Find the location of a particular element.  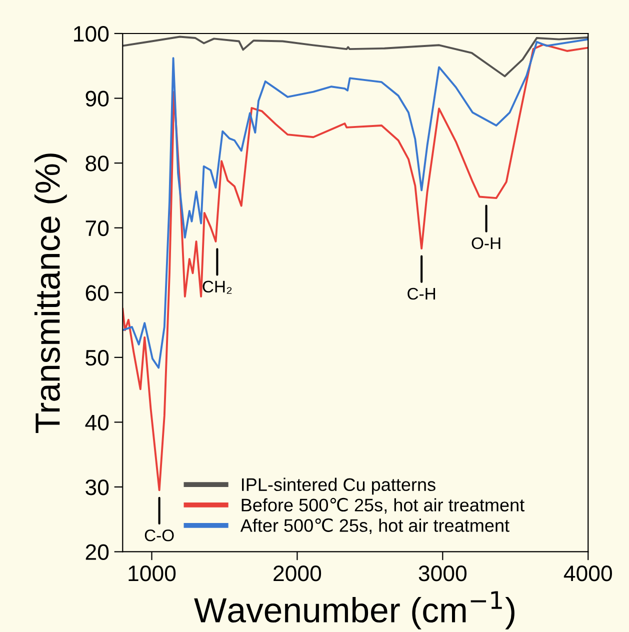

x-tick-label: 4000 is located at coordinates (588, 574).